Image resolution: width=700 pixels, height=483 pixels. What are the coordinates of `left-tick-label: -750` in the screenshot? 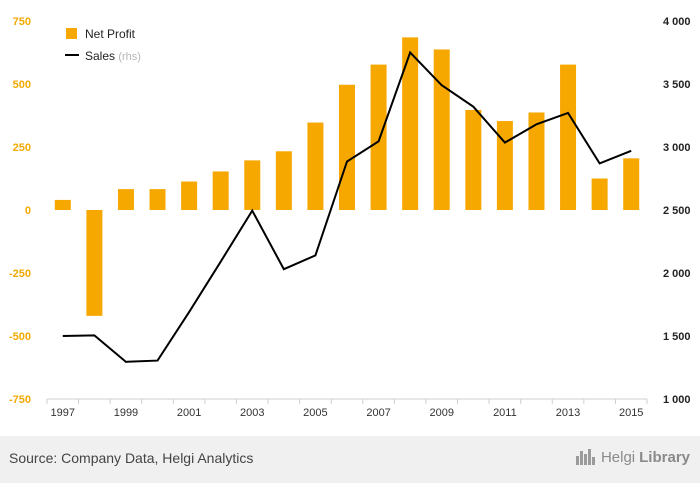 It's located at (20, 400).